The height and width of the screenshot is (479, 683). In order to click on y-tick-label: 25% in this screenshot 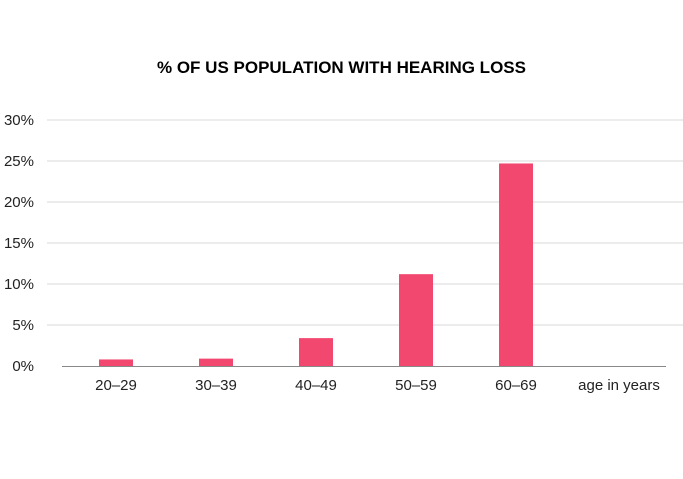, I will do `click(19, 161)`.